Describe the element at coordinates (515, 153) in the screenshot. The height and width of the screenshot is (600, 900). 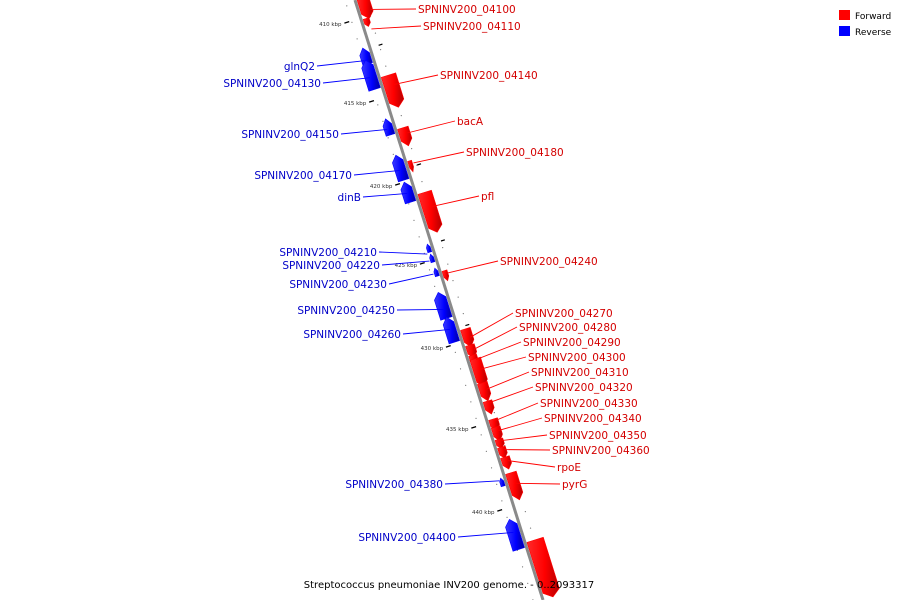
I see `gene-label: SPNINV200_04180` at that location.